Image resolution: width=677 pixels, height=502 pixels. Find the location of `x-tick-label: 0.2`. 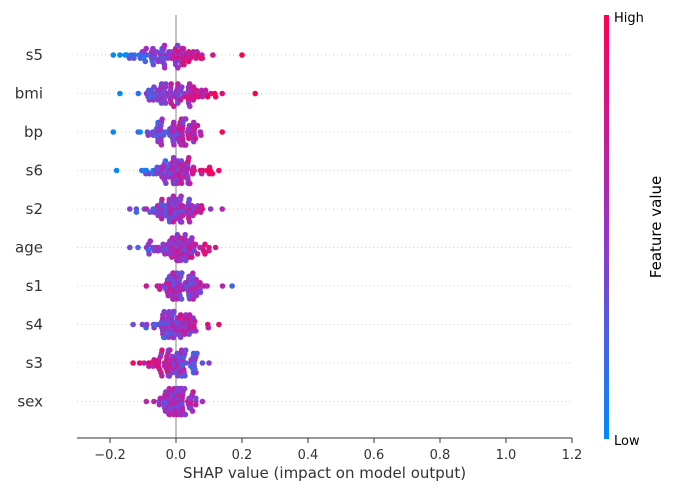

x-tick-label: 0.2 is located at coordinates (242, 455).